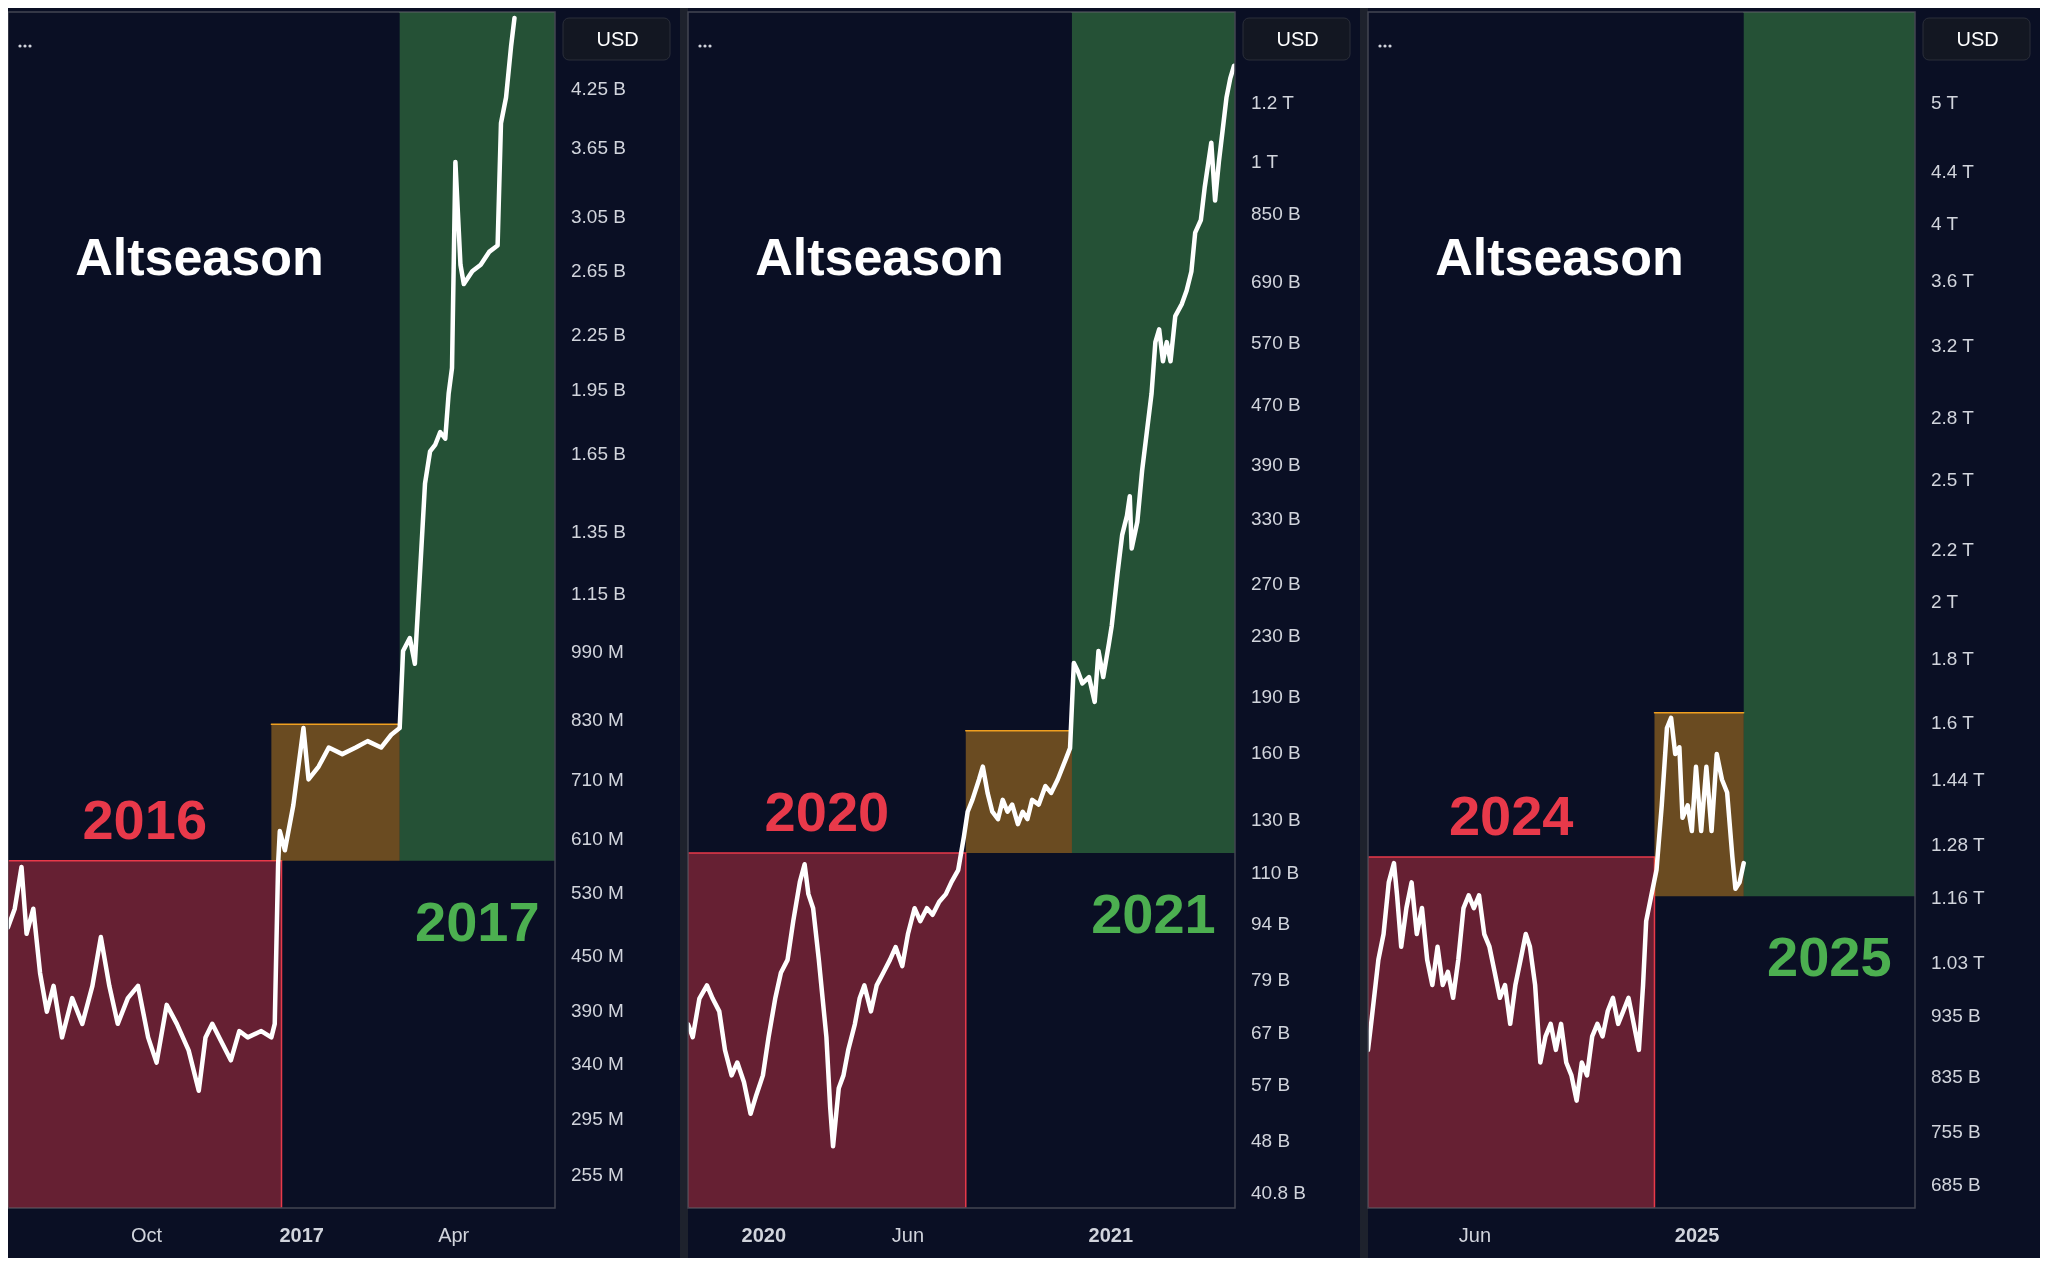 The height and width of the screenshot is (1269, 2048). What do you see at coordinates (1953, 345) in the screenshot?
I see `y-tick-label: 3.2 T` at bounding box center [1953, 345].